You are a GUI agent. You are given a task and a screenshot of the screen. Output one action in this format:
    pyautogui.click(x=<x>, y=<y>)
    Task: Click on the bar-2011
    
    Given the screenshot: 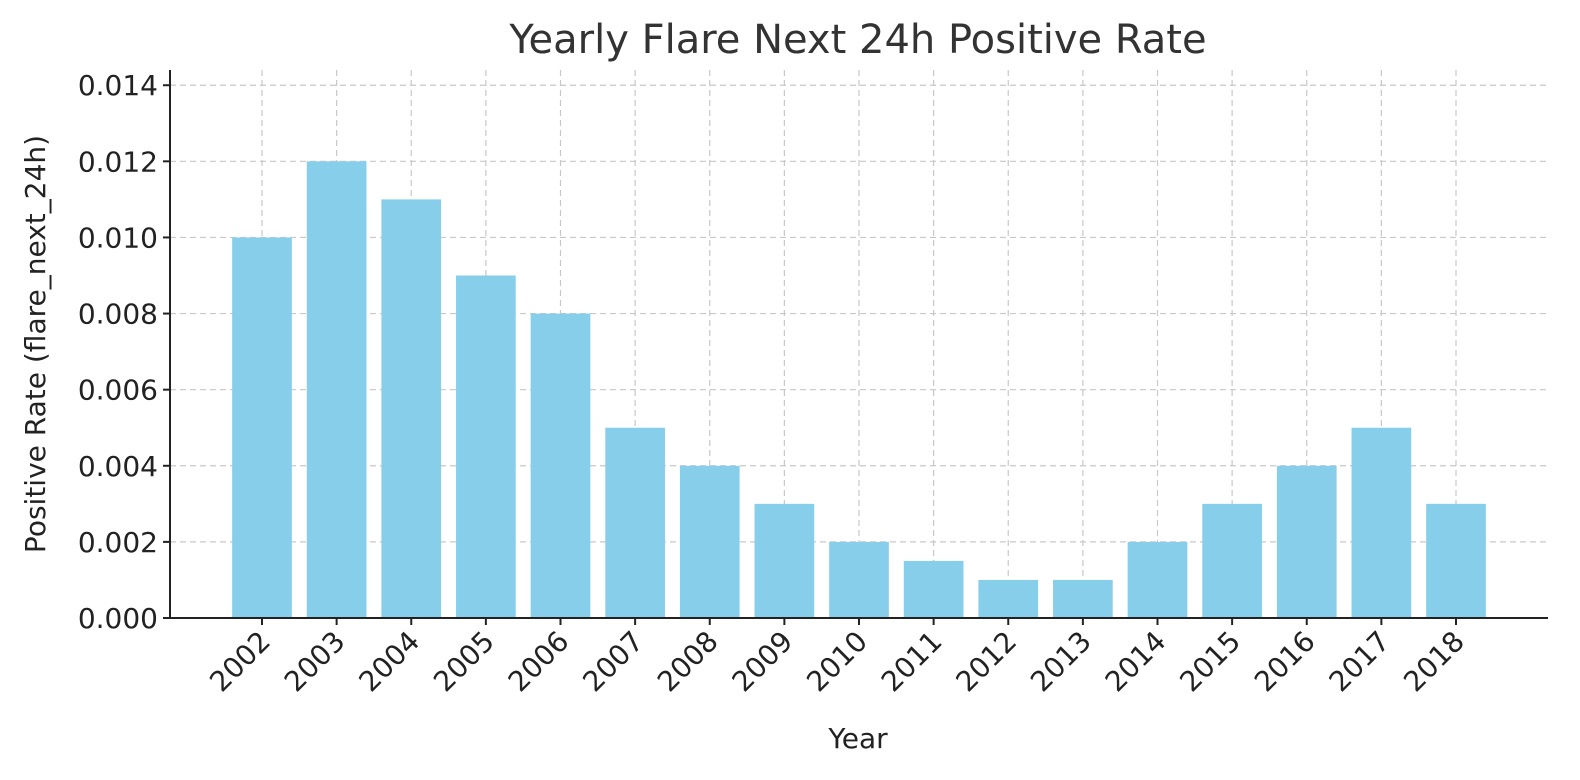 What is the action you would take?
    pyautogui.click(x=933, y=589)
    